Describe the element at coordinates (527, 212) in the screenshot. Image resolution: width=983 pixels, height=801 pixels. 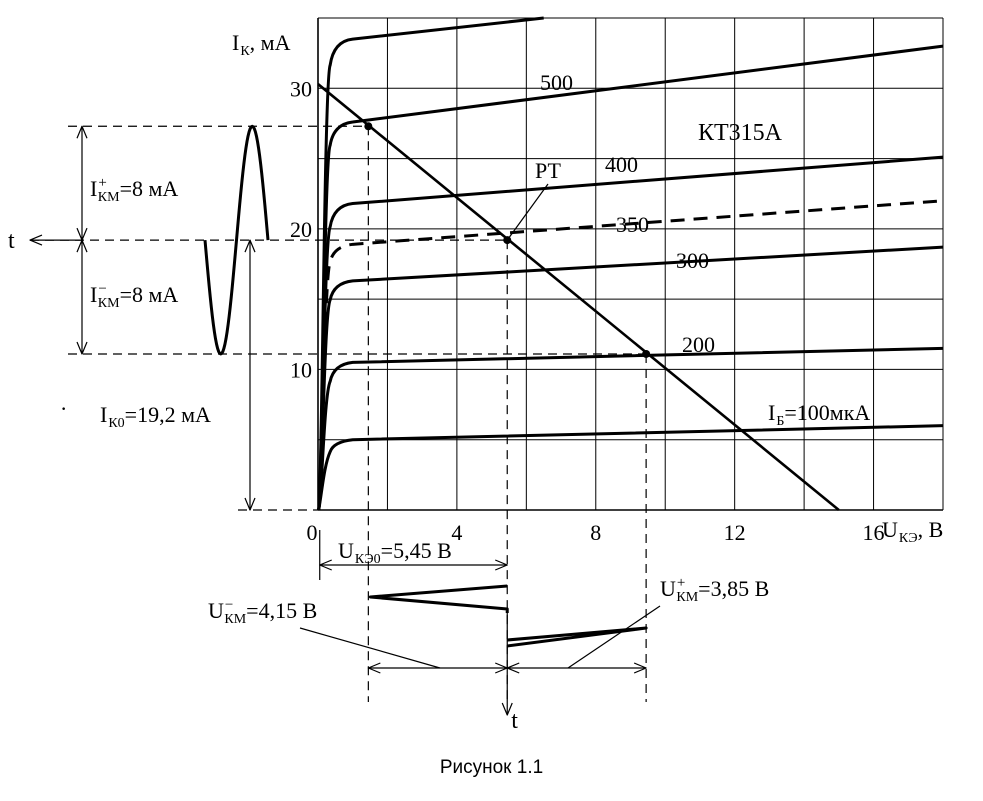
I see `operating-point-leader` at that location.